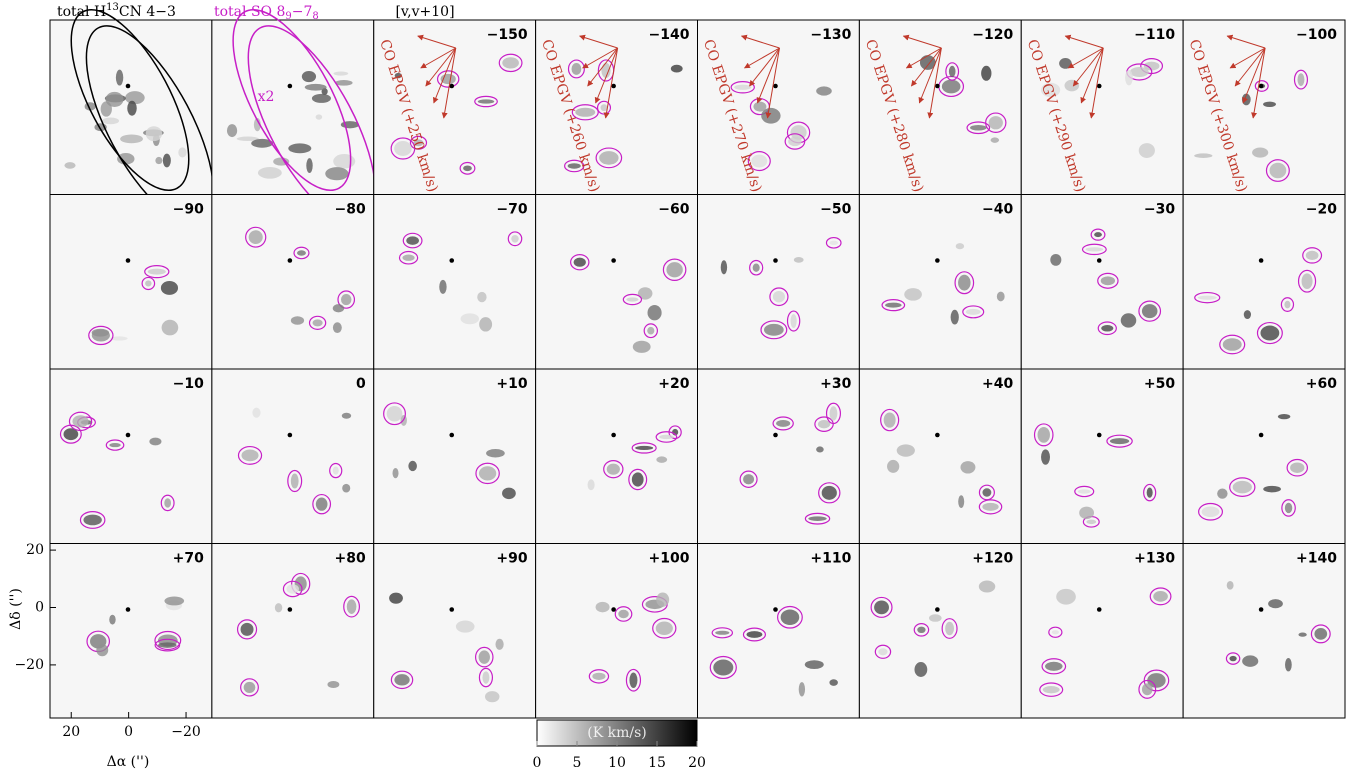  What do you see at coordinates (1102, 456) in the screenshot?
I see `panel: +50` at bounding box center [1102, 456].